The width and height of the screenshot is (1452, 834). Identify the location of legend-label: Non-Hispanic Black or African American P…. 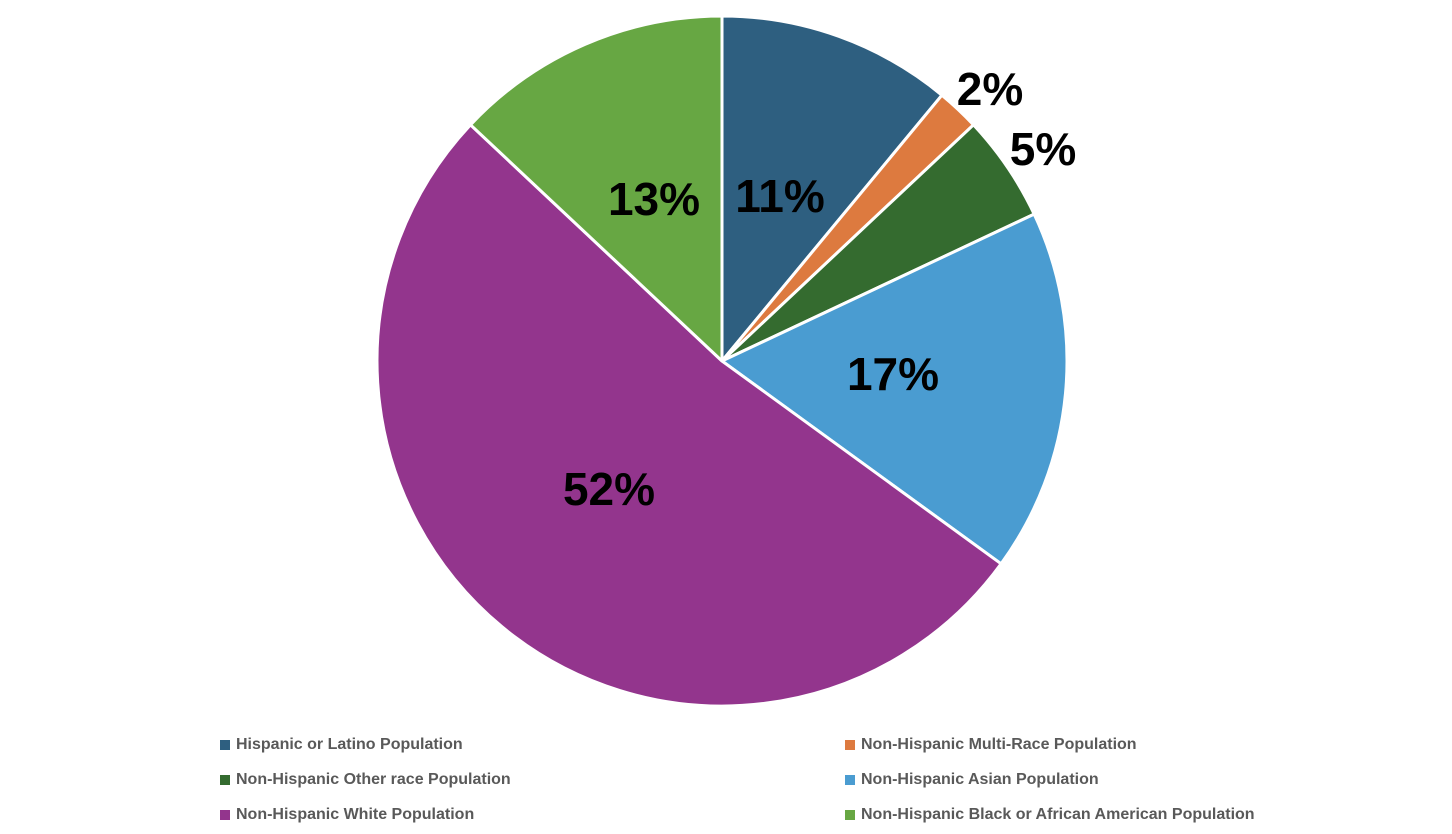
(1058, 814).